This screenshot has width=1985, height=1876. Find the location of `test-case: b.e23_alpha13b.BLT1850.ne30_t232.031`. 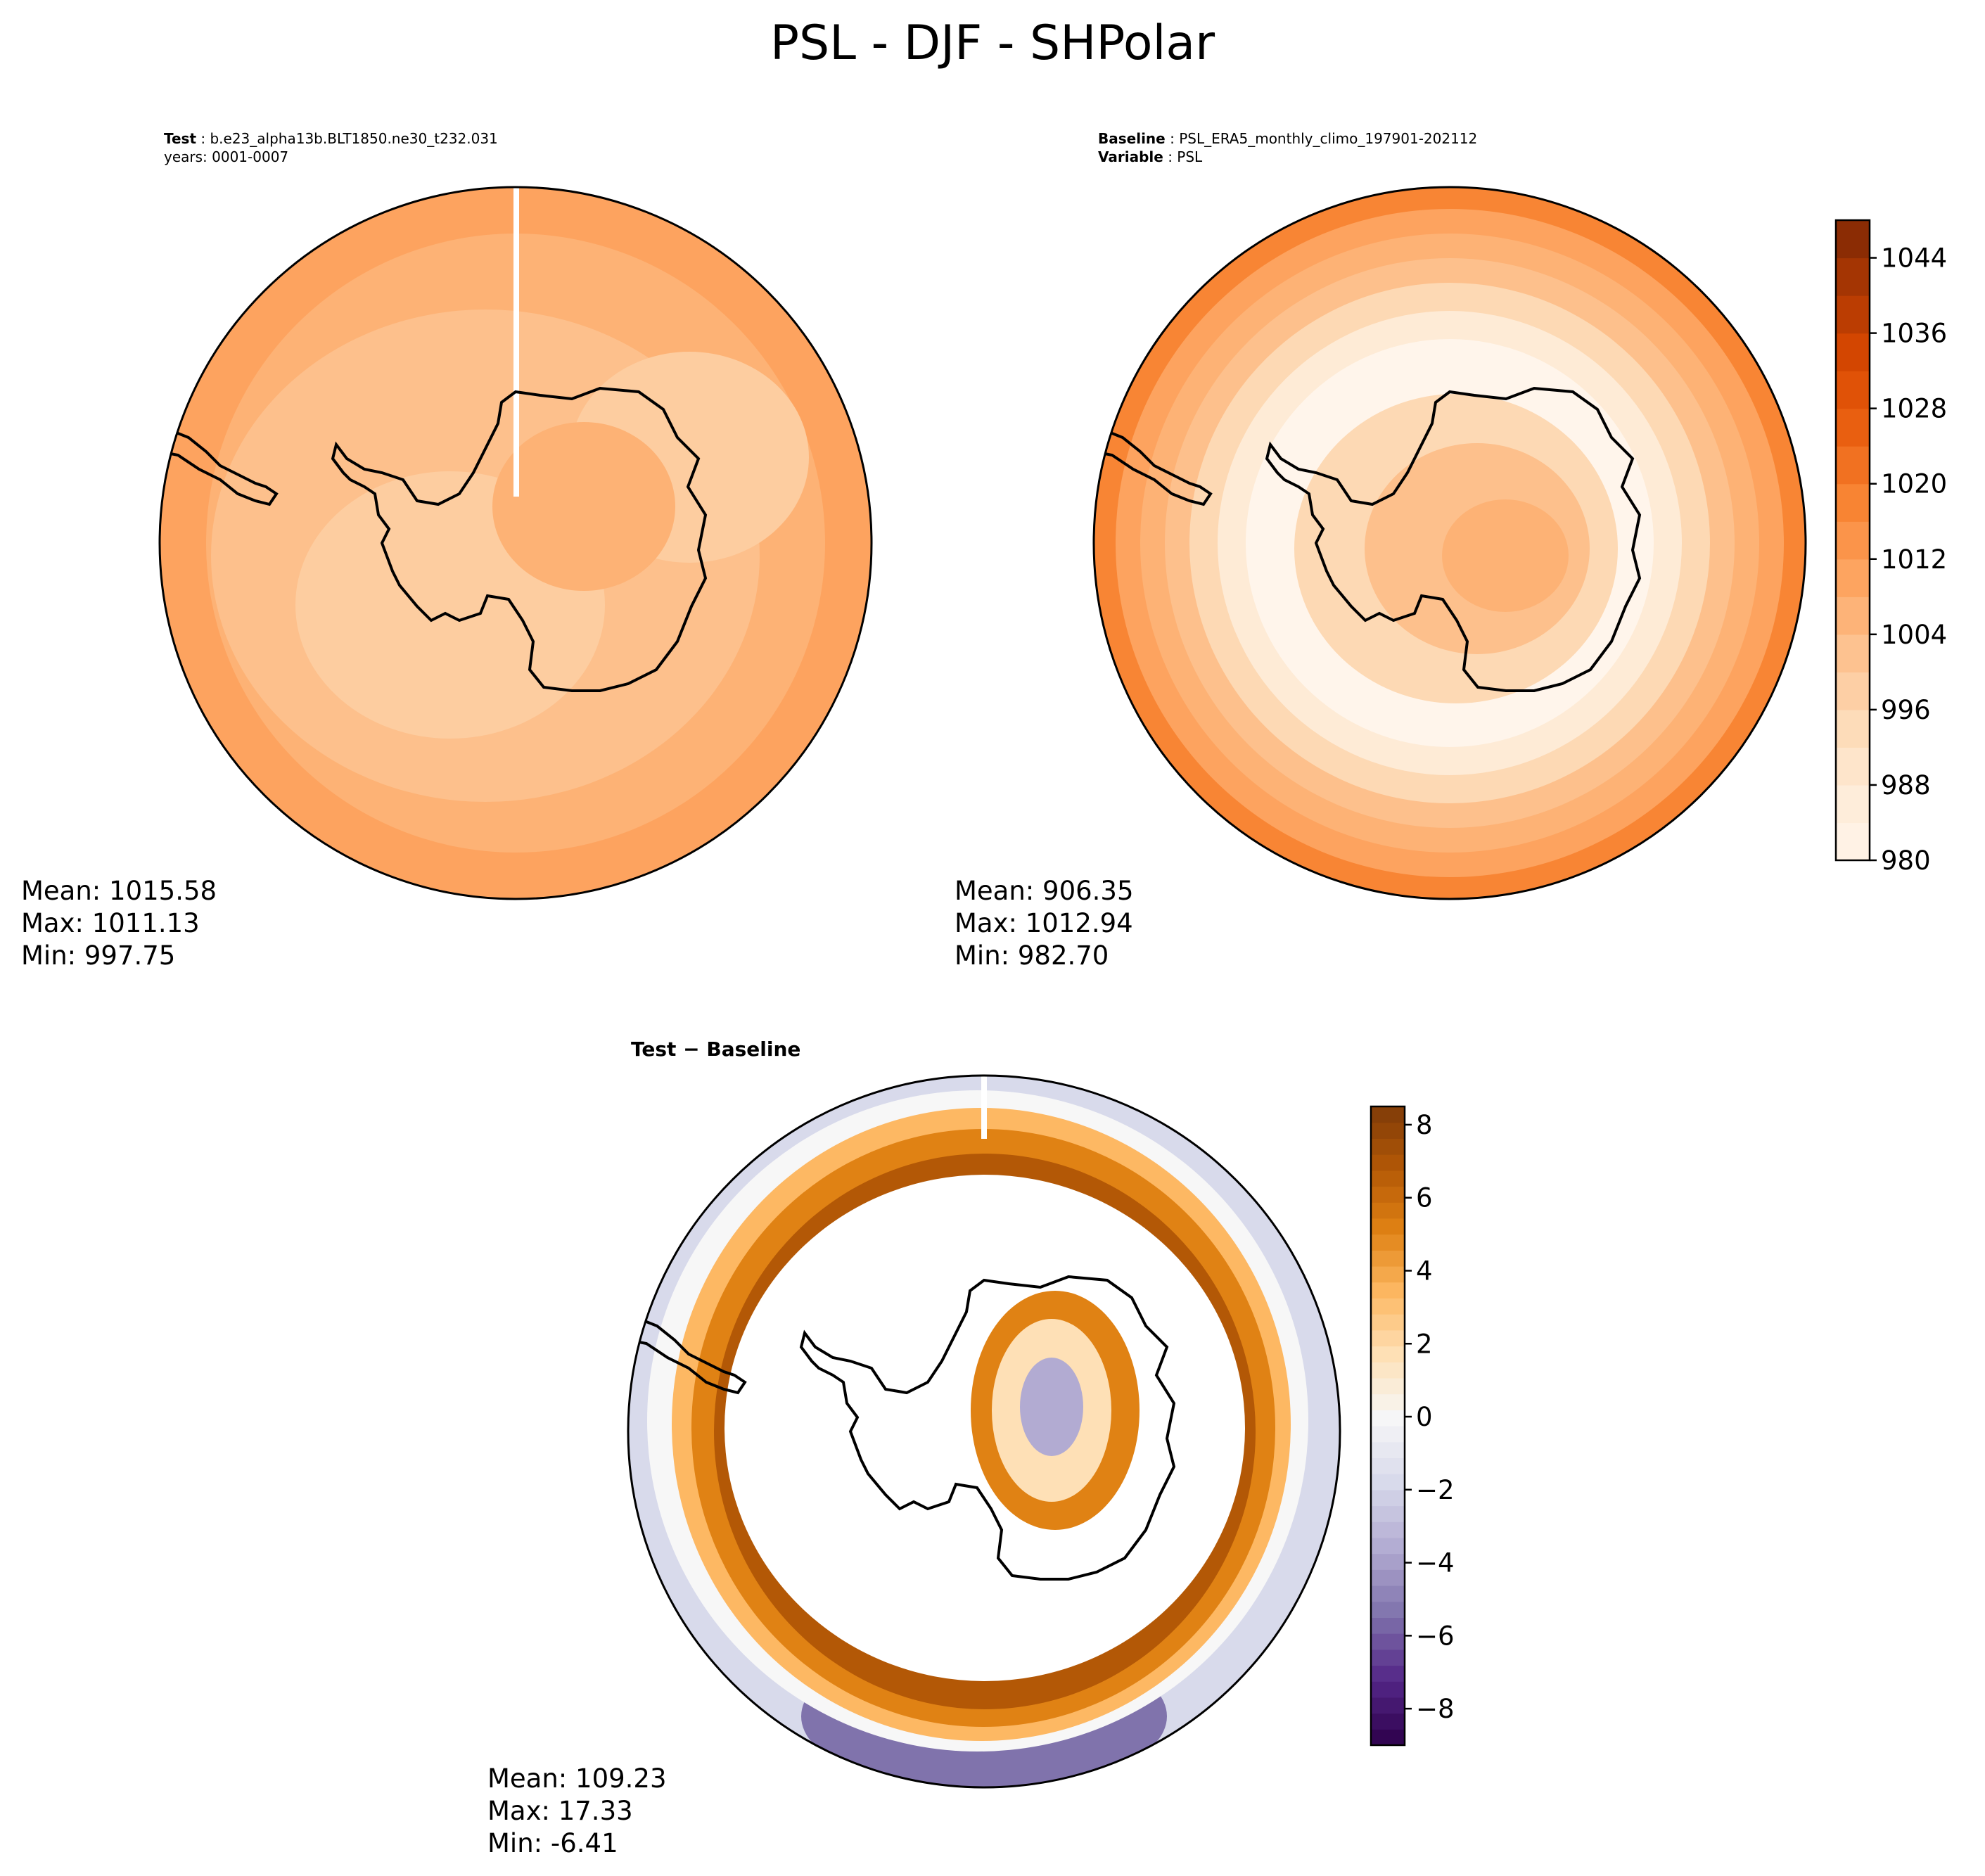

test-case: b.e23_alpha13b.BLT1850.ne30_t232.031 is located at coordinates (354, 138).